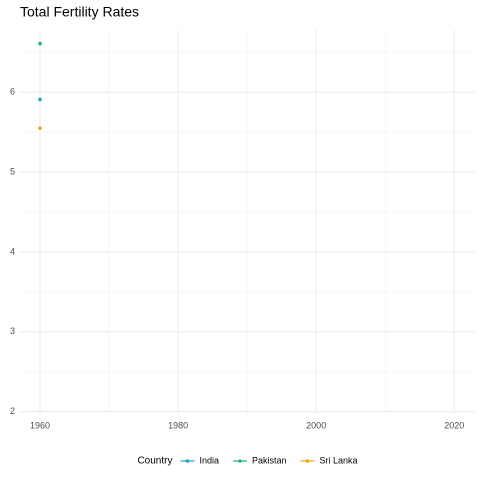 The image size is (480, 480). I want to click on legend-label: Pakistan, so click(269, 460).